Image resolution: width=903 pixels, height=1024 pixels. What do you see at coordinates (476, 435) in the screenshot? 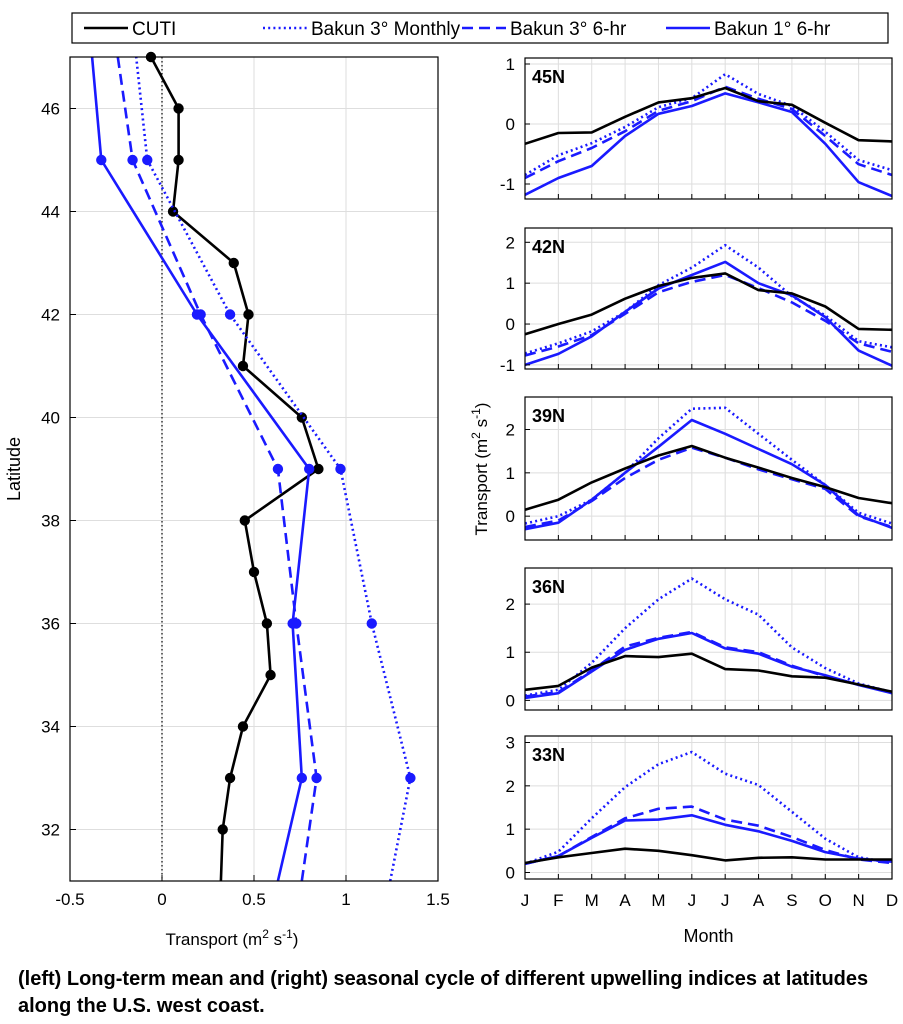
I see `right-ylabel-sup: 2` at bounding box center [476, 435].